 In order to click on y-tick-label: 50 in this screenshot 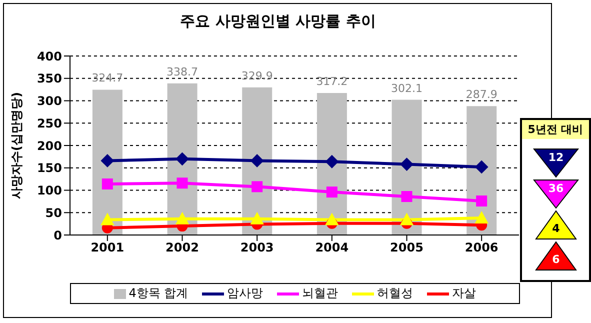, I will do `click(53, 213)`.